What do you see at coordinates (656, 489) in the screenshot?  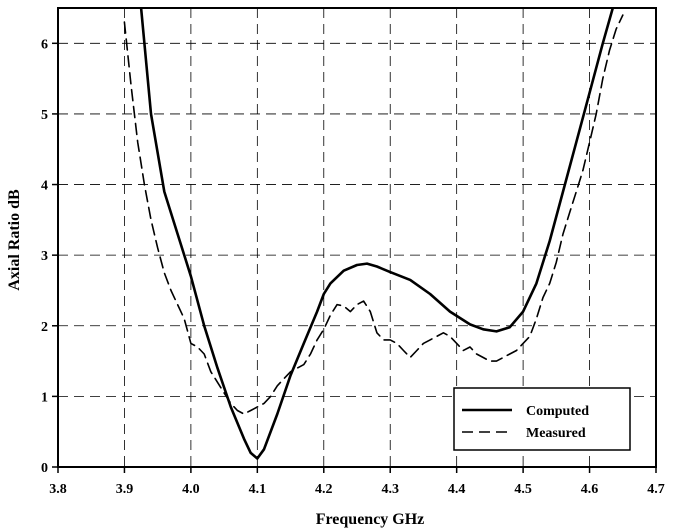 I see `x-tick-label: 4.7` at bounding box center [656, 489].